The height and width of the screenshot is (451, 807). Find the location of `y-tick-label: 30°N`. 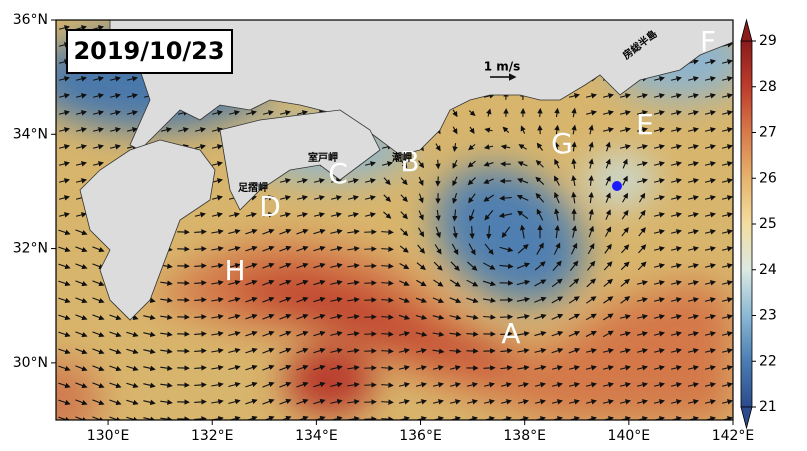

y-tick-label: 30°N is located at coordinates (30, 363).